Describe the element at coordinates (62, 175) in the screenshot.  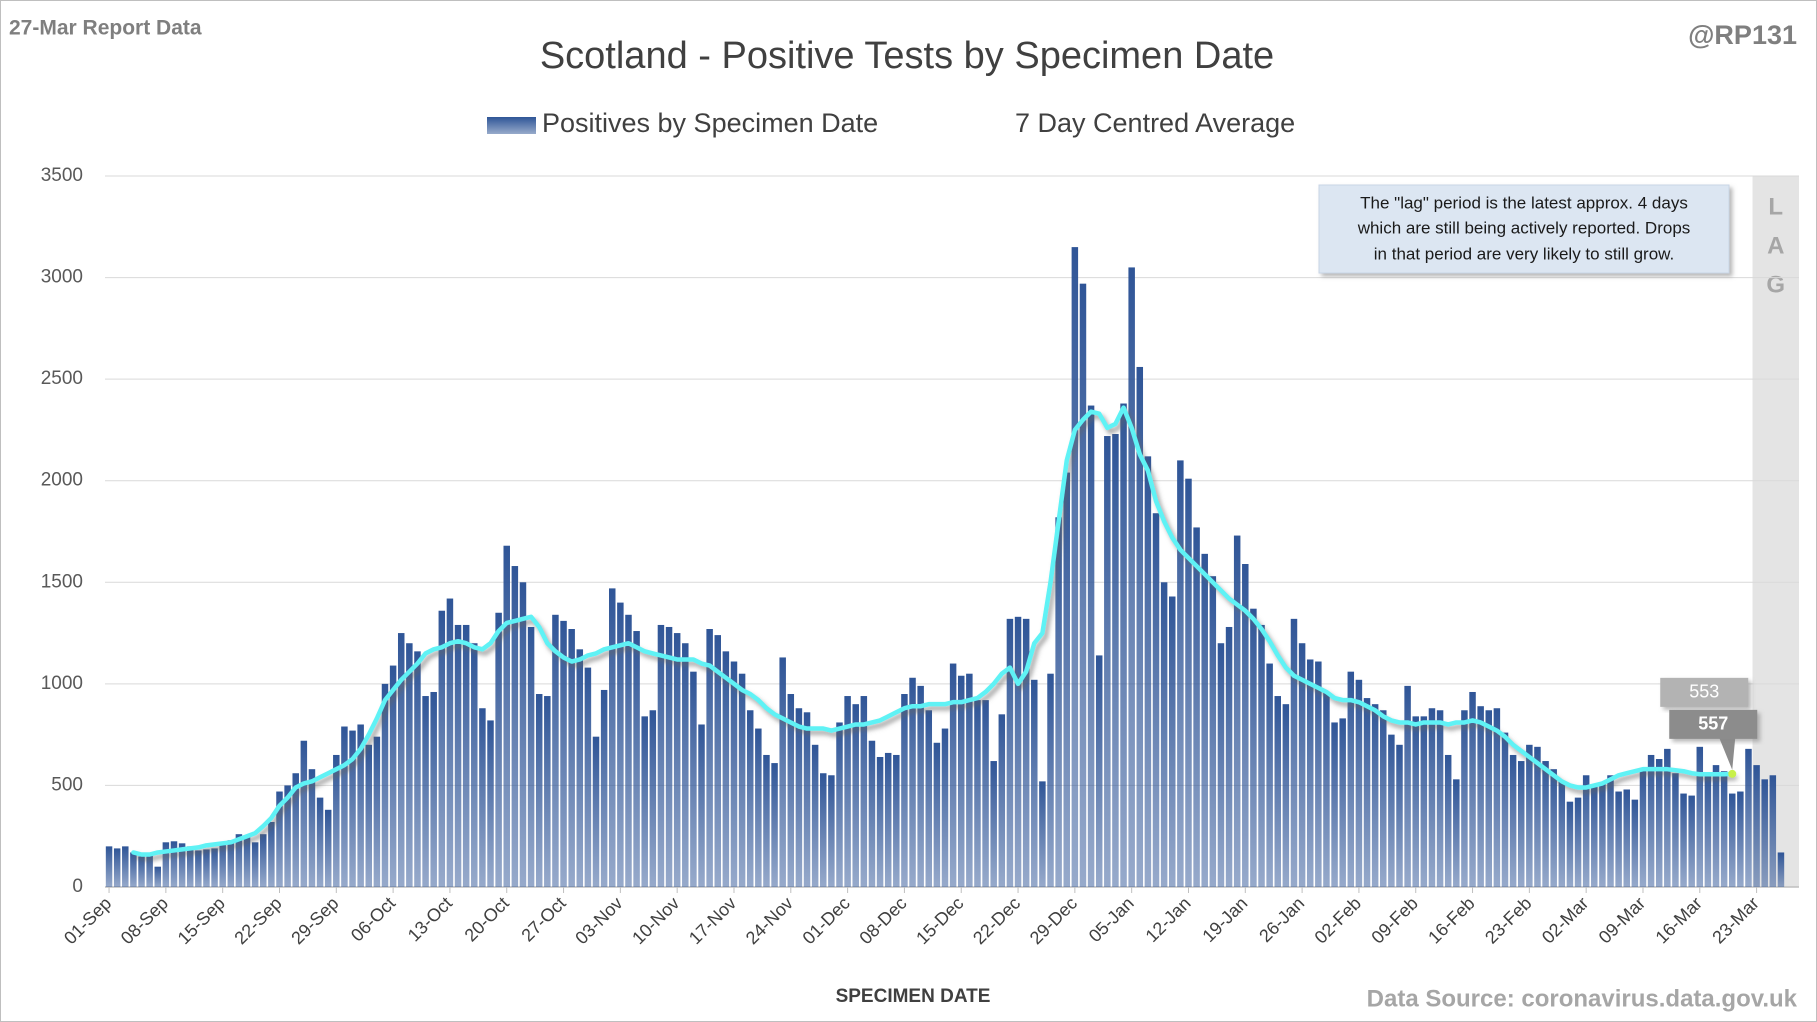
I see `y-tick-label: 3500` at that location.